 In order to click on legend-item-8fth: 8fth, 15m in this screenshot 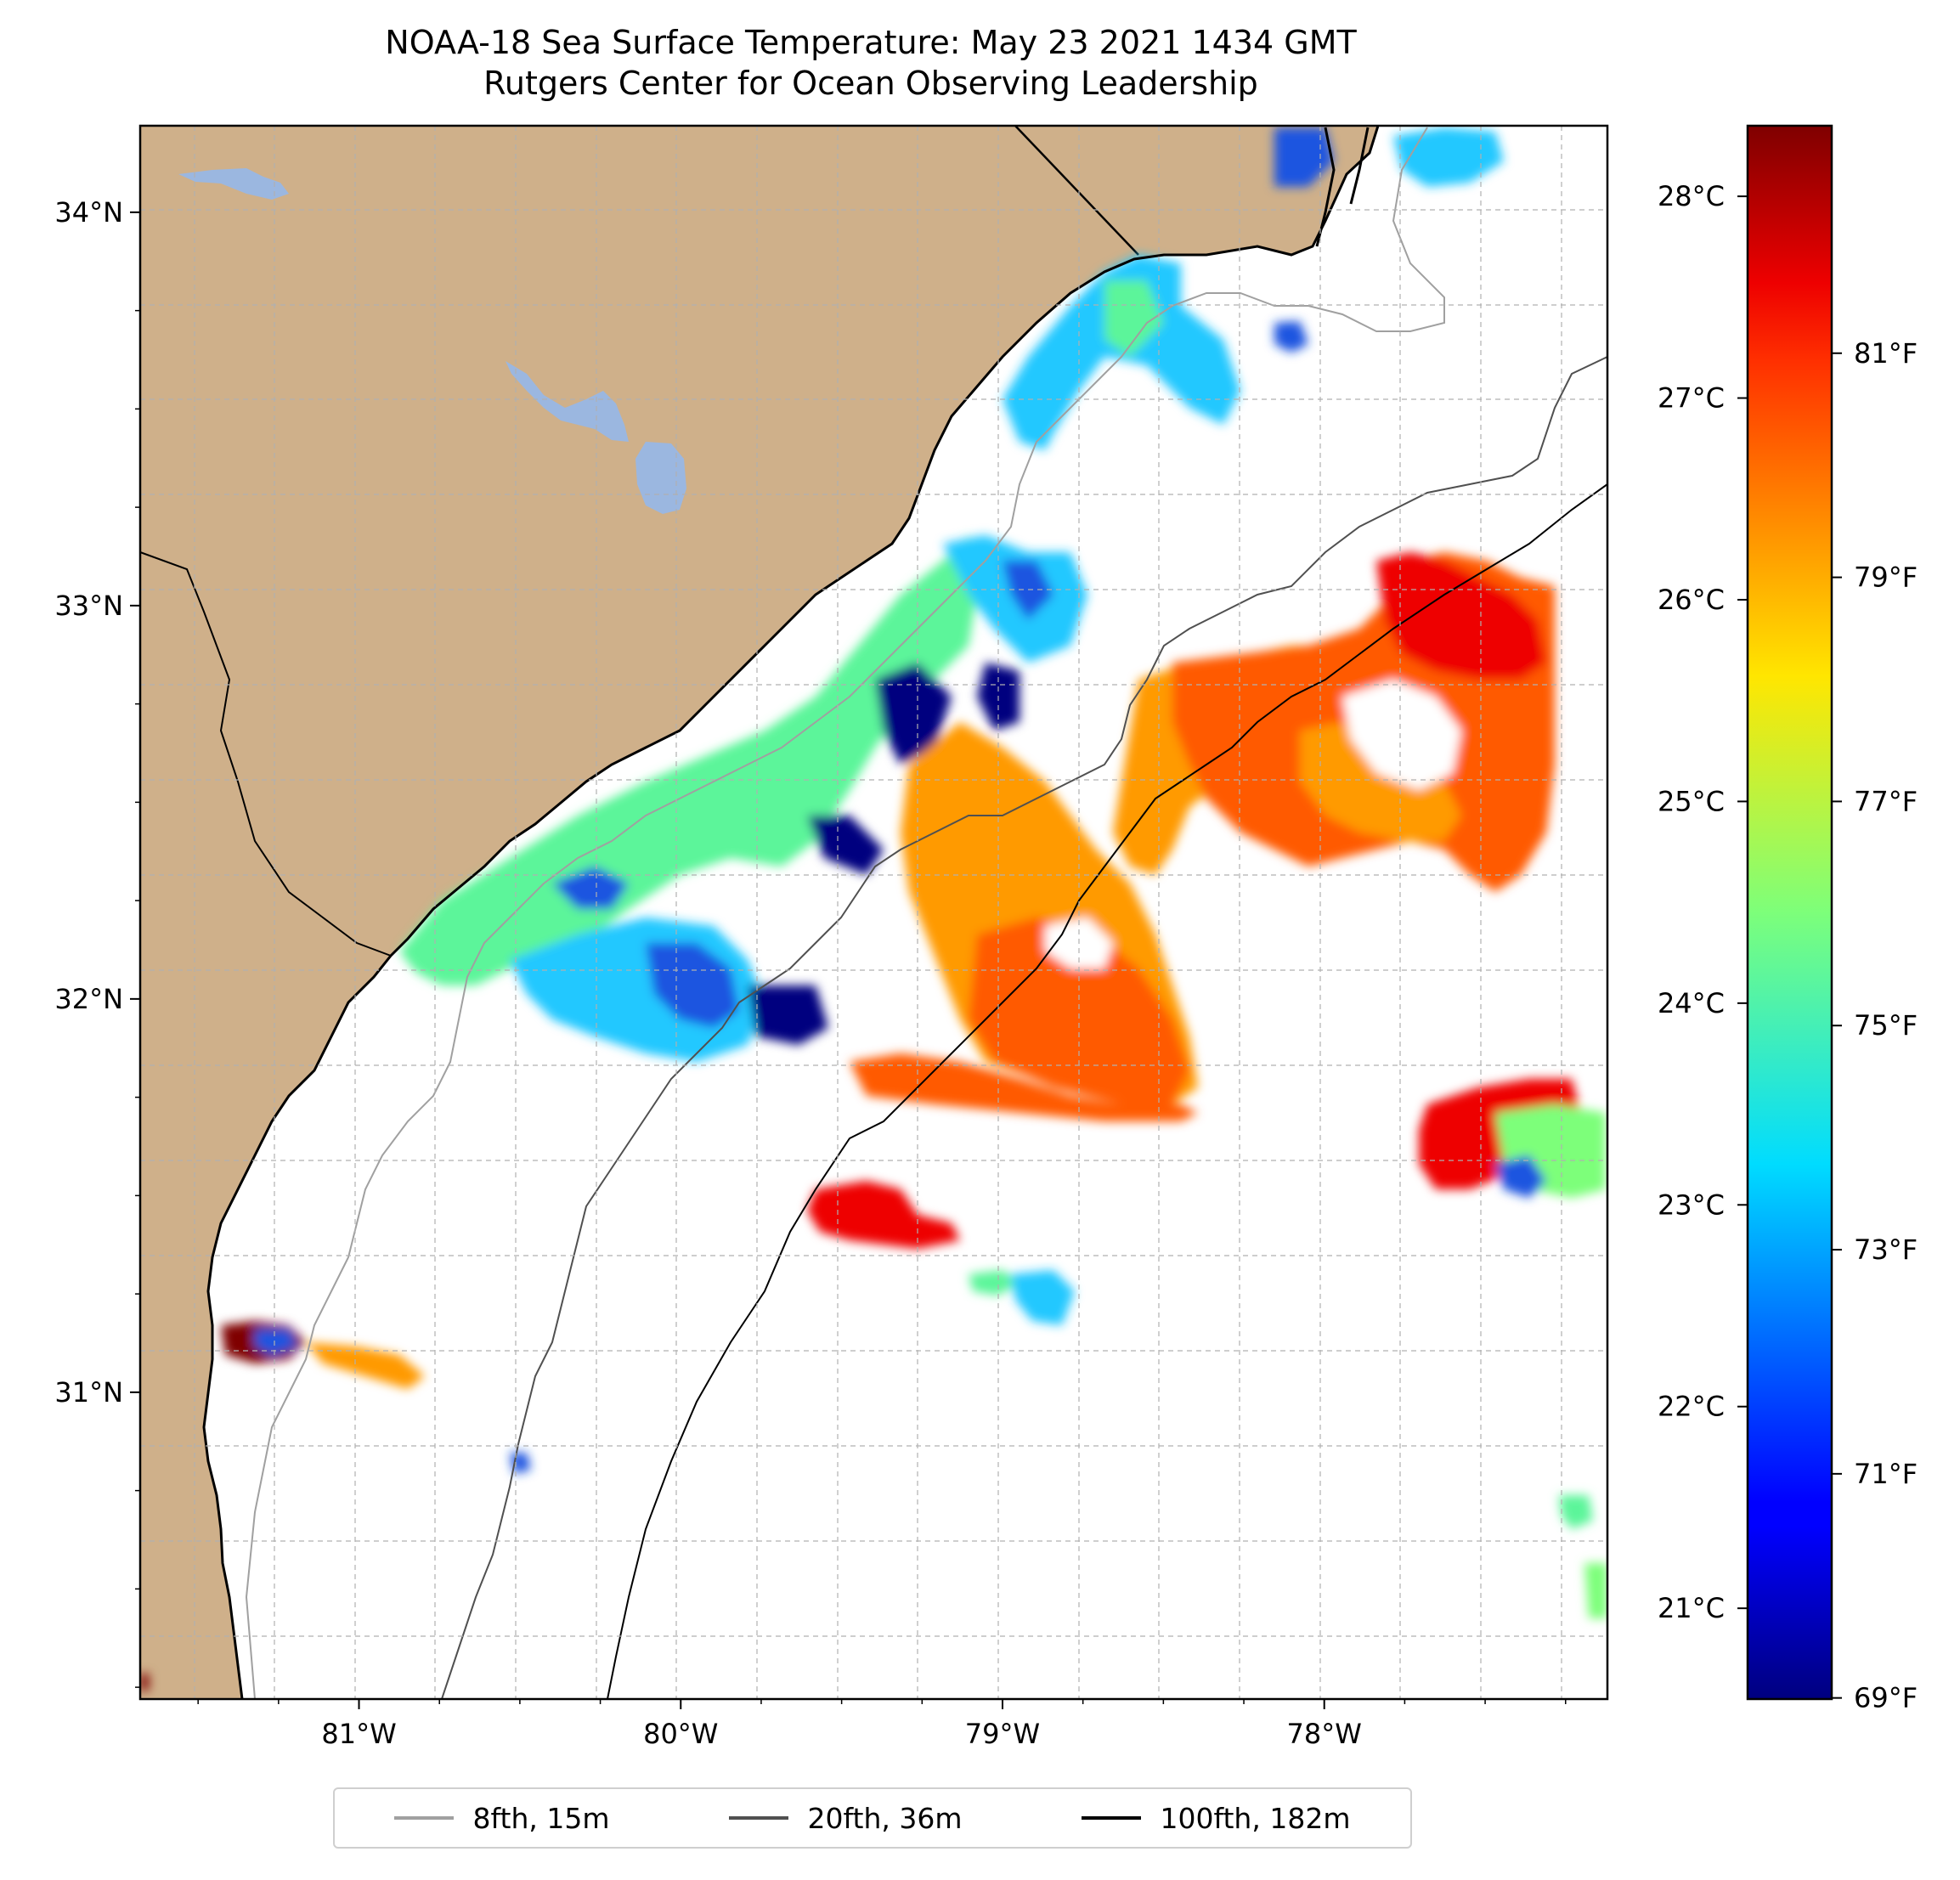, I will do `click(502, 1818)`.